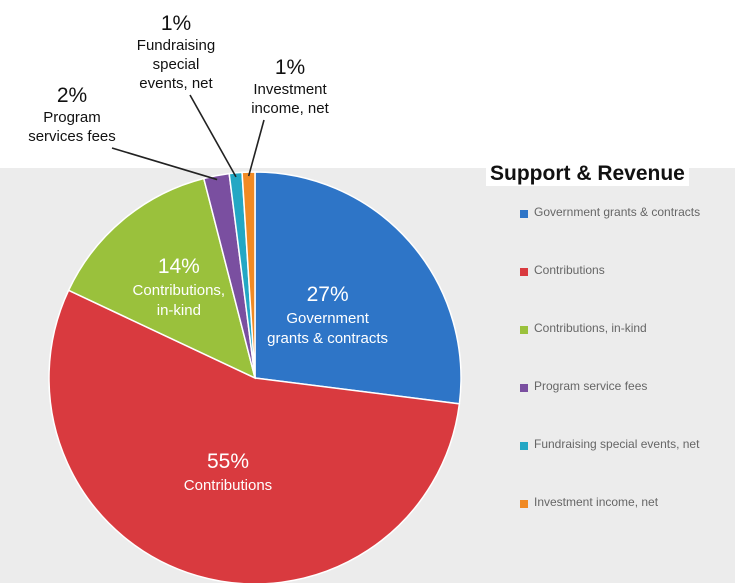 This screenshot has height=583, width=735. What do you see at coordinates (248, 275) in the screenshot?
I see `pie-slice-investment-income-net` at bounding box center [248, 275].